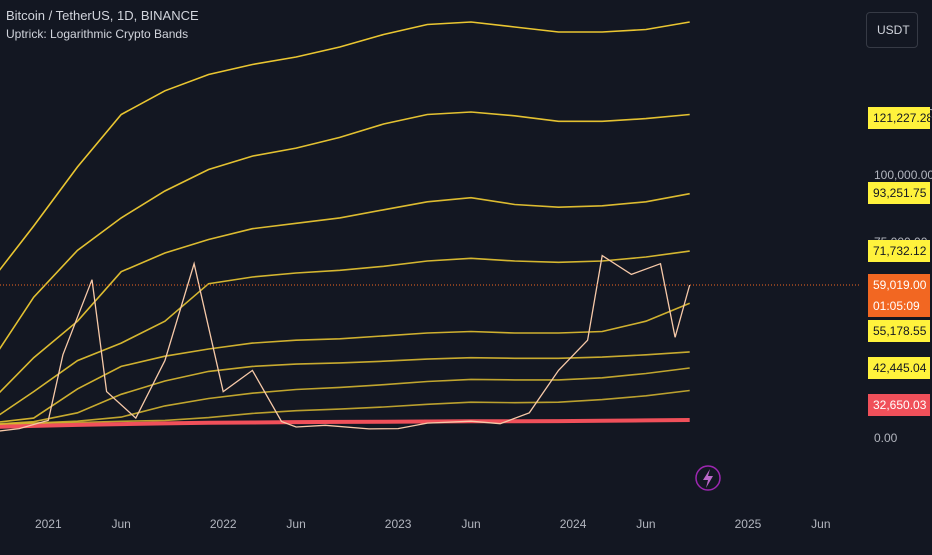  What do you see at coordinates (748, 524) in the screenshot?
I see `x-tick-label: 2025` at bounding box center [748, 524].